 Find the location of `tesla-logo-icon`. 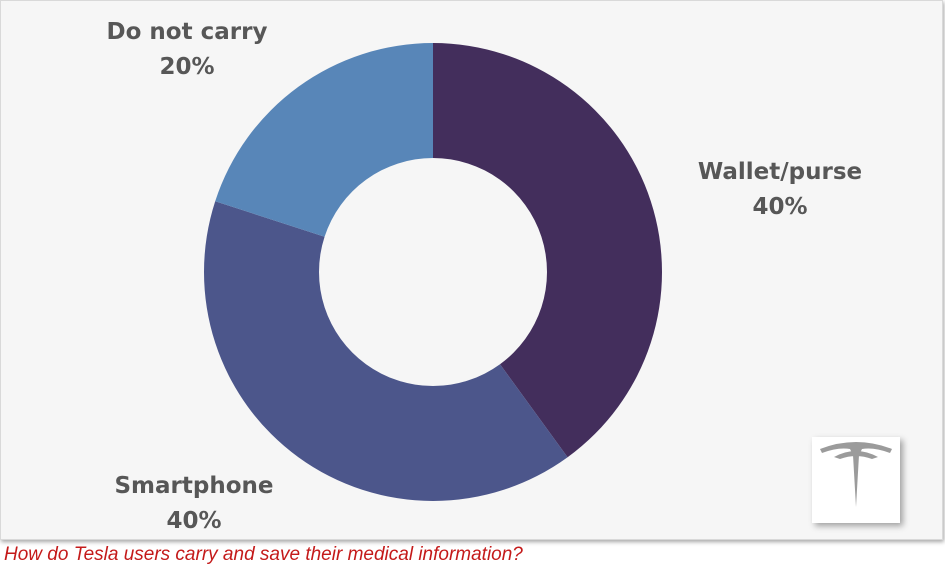

tesla-logo-icon is located at coordinates (856, 474).